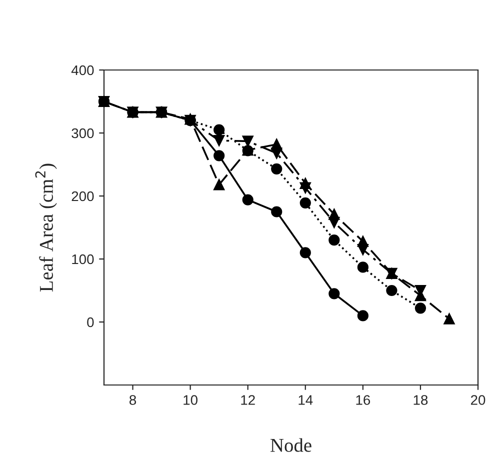  What do you see at coordinates (83, 196) in the screenshot?
I see `y-tick-label: 200` at bounding box center [83, 196].